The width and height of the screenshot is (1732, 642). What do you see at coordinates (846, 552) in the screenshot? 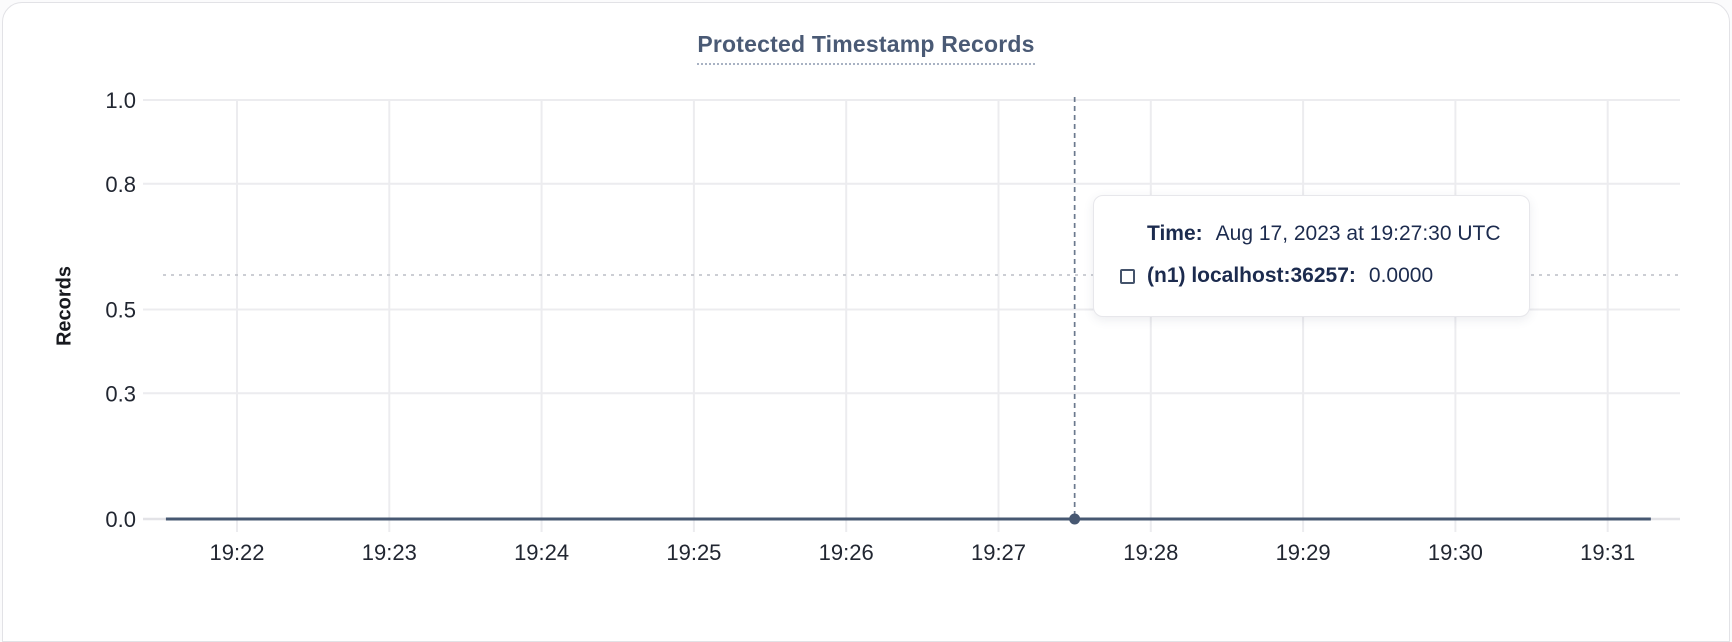
I see `x-tick-label: 19:26` at bounding box center [846, 552].